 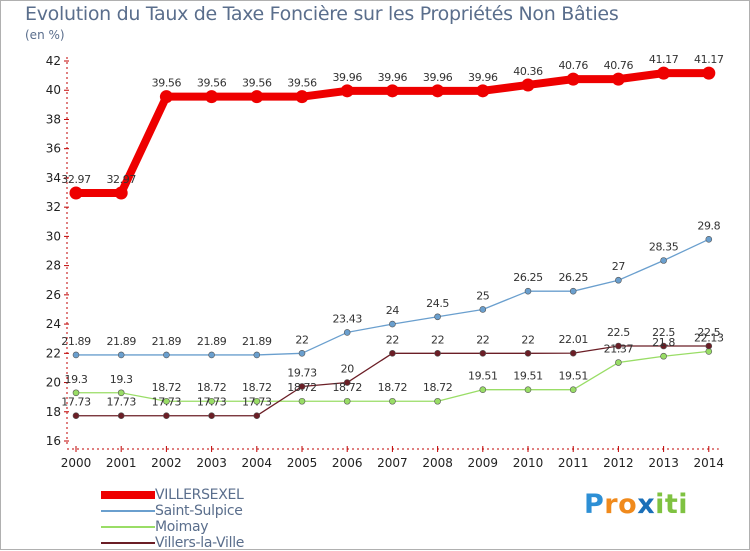 What do you see at coordinates (483, 295) in the screenshot?
I see `data-label: 25` at bounding box center [483, 295].